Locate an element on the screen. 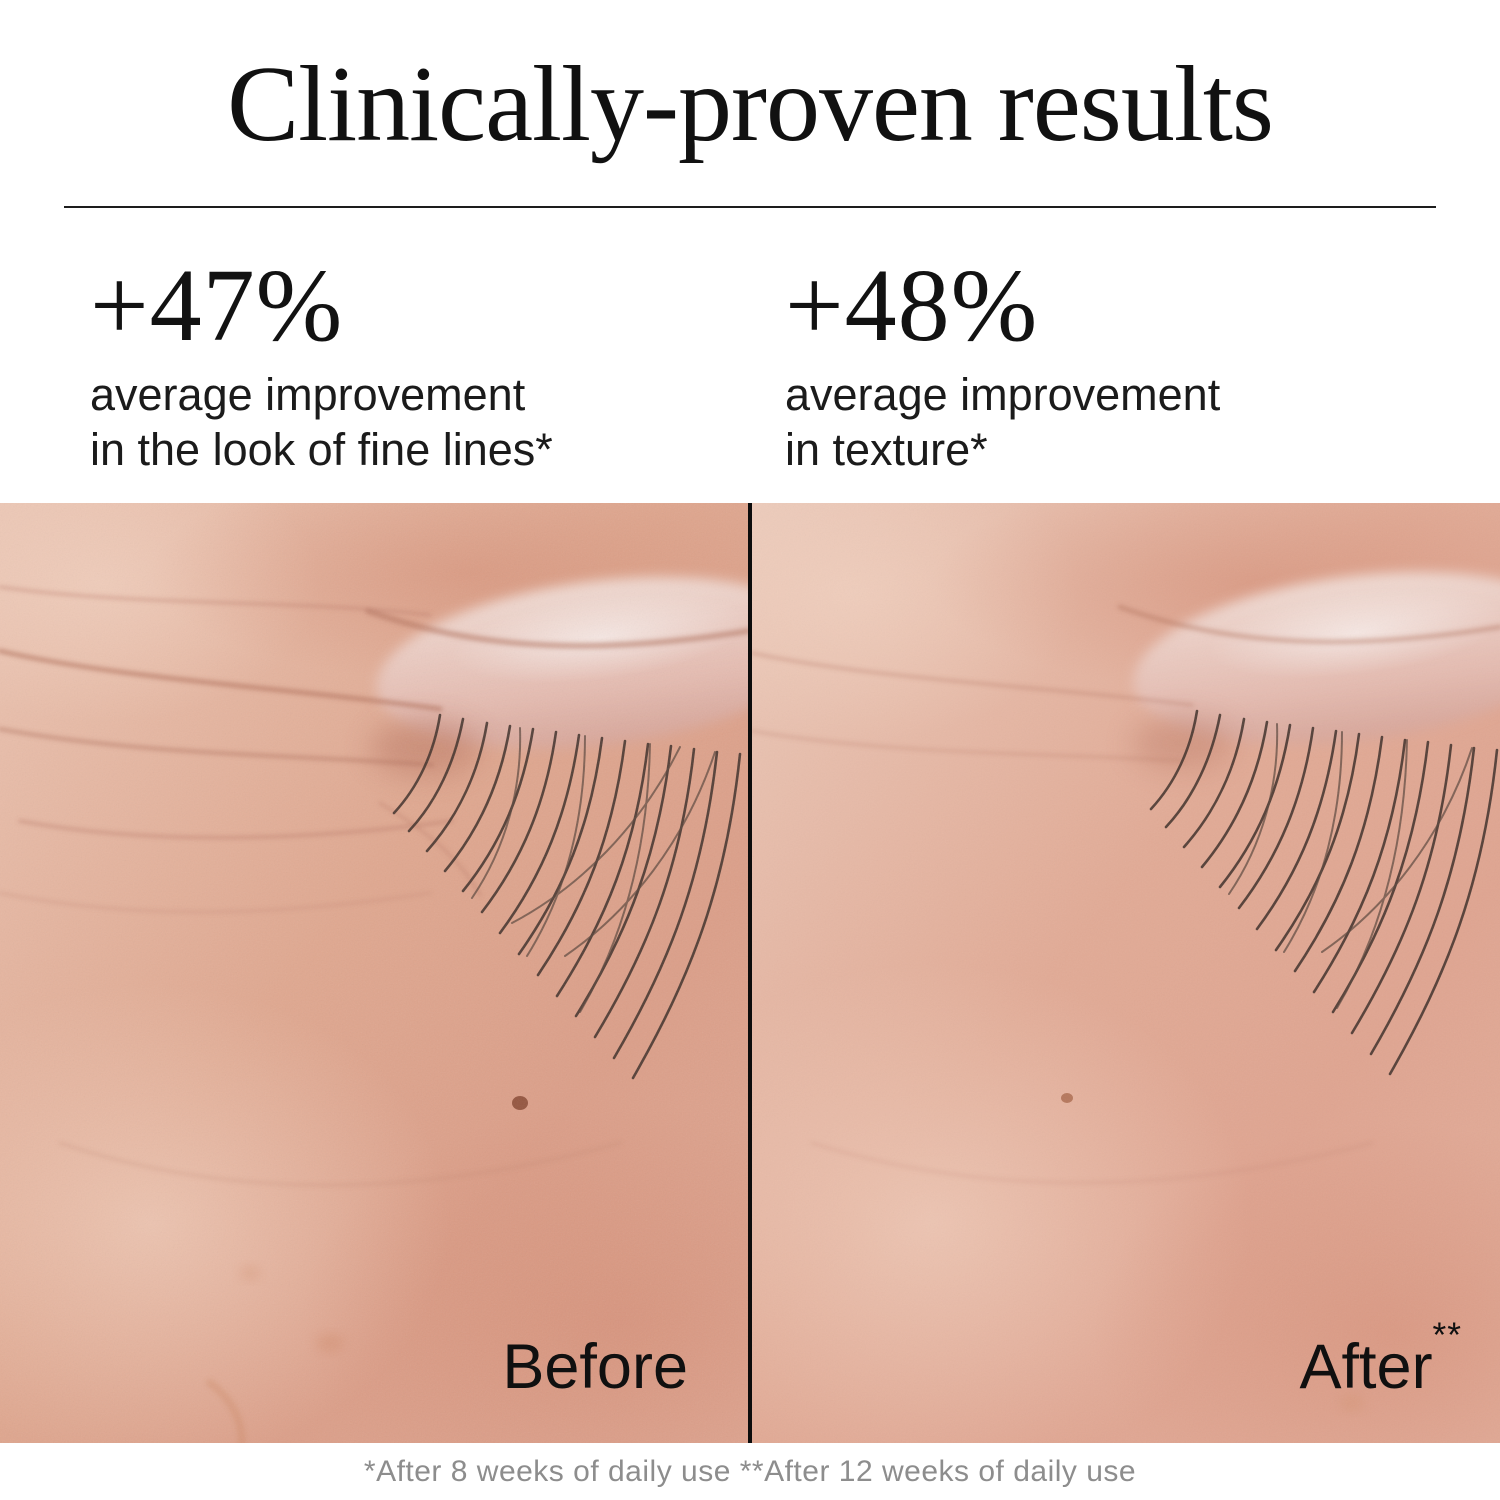  page-title: Clinically-proven results is located at coordinates (750, 104).